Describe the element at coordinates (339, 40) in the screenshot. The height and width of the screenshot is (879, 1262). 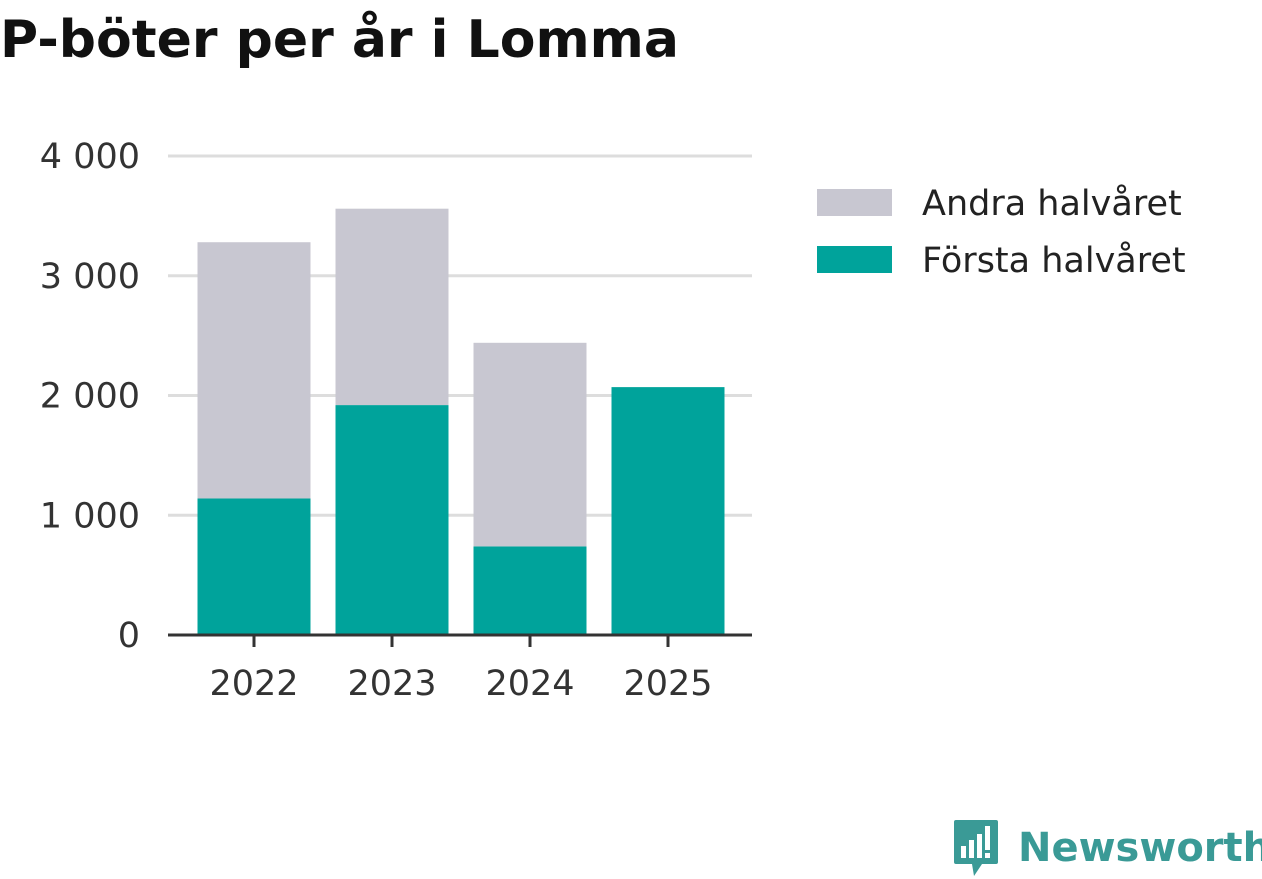
I see `chart-title: P-böter per år i Lomma` at that location.